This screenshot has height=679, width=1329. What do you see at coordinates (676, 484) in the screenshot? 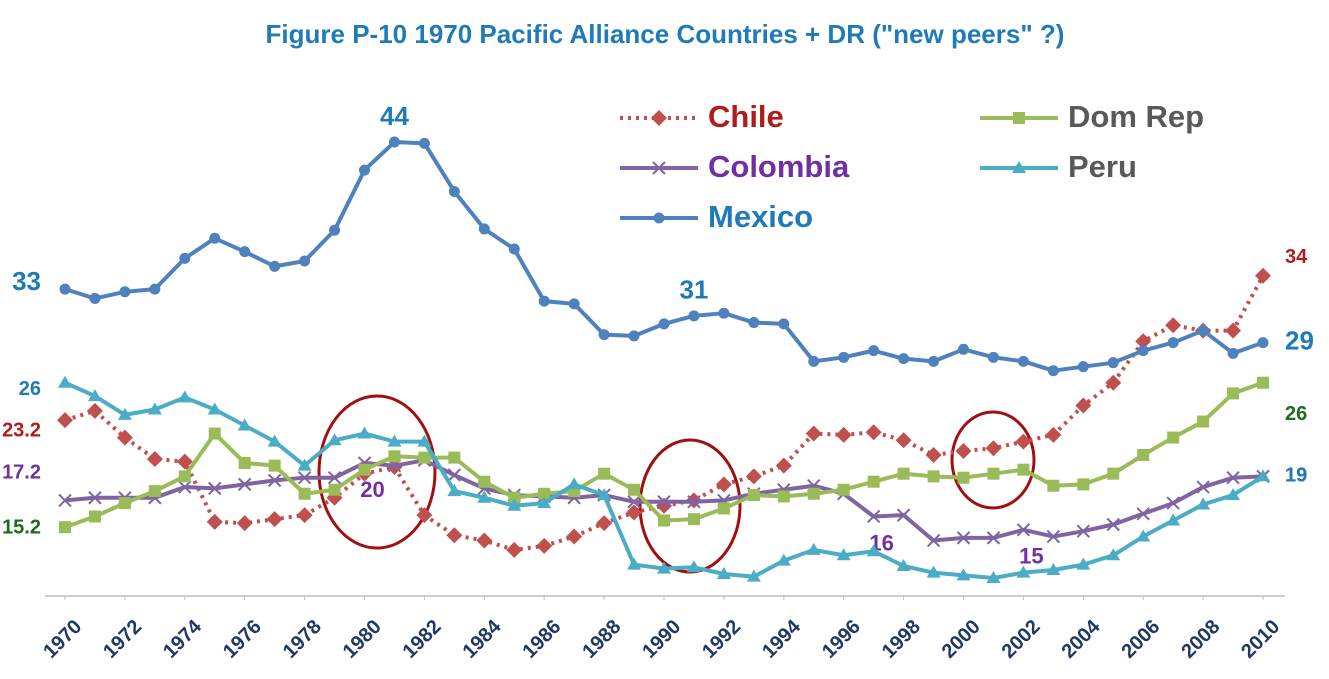
I see `annotation-circles` at bounding box center [676, 484].